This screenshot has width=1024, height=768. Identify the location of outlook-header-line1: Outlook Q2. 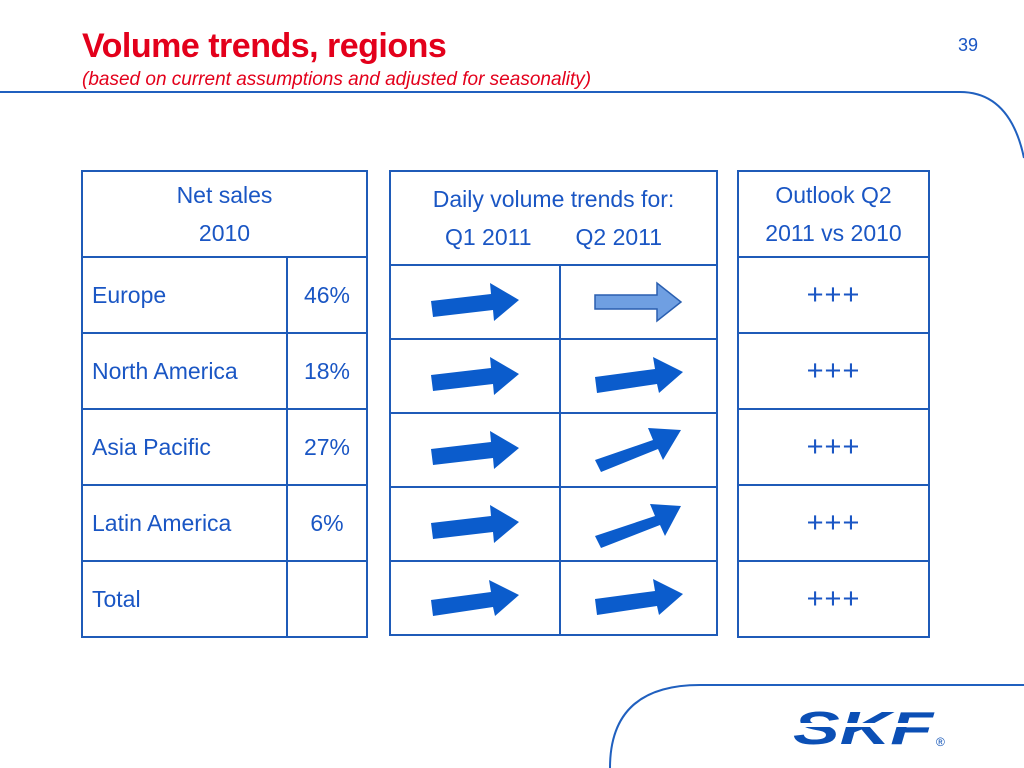
(833, 195).